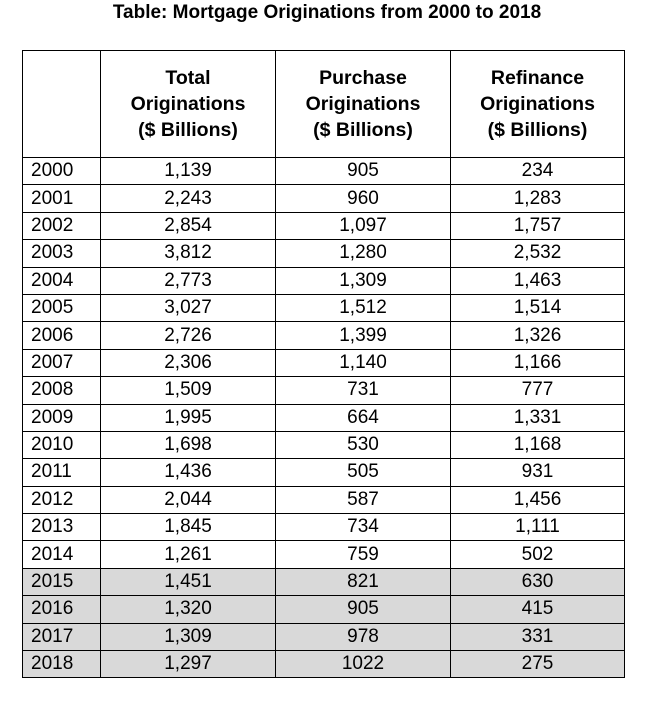 Image resolution: width=654 pixels, height=702 pixels. Describe the element at coordinates (188, 527) in the screenshot. I see `cell-total: 1,845` at that location.